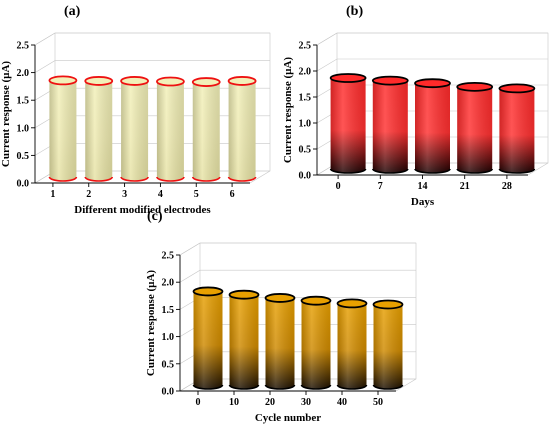 Image resolution: width=550 pixels, height=426 pixels. What do you see at coordinates (232, 194) in the screenshot?
I see `x-tick-label: 6` at bounding box center [232, 194].